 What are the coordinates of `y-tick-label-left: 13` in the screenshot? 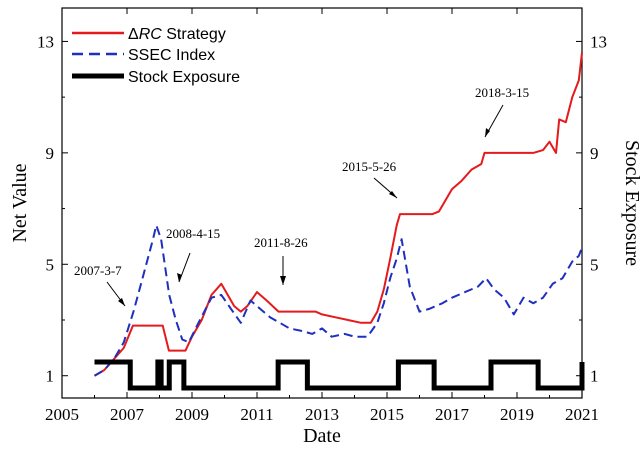 It's located at (45, 41).